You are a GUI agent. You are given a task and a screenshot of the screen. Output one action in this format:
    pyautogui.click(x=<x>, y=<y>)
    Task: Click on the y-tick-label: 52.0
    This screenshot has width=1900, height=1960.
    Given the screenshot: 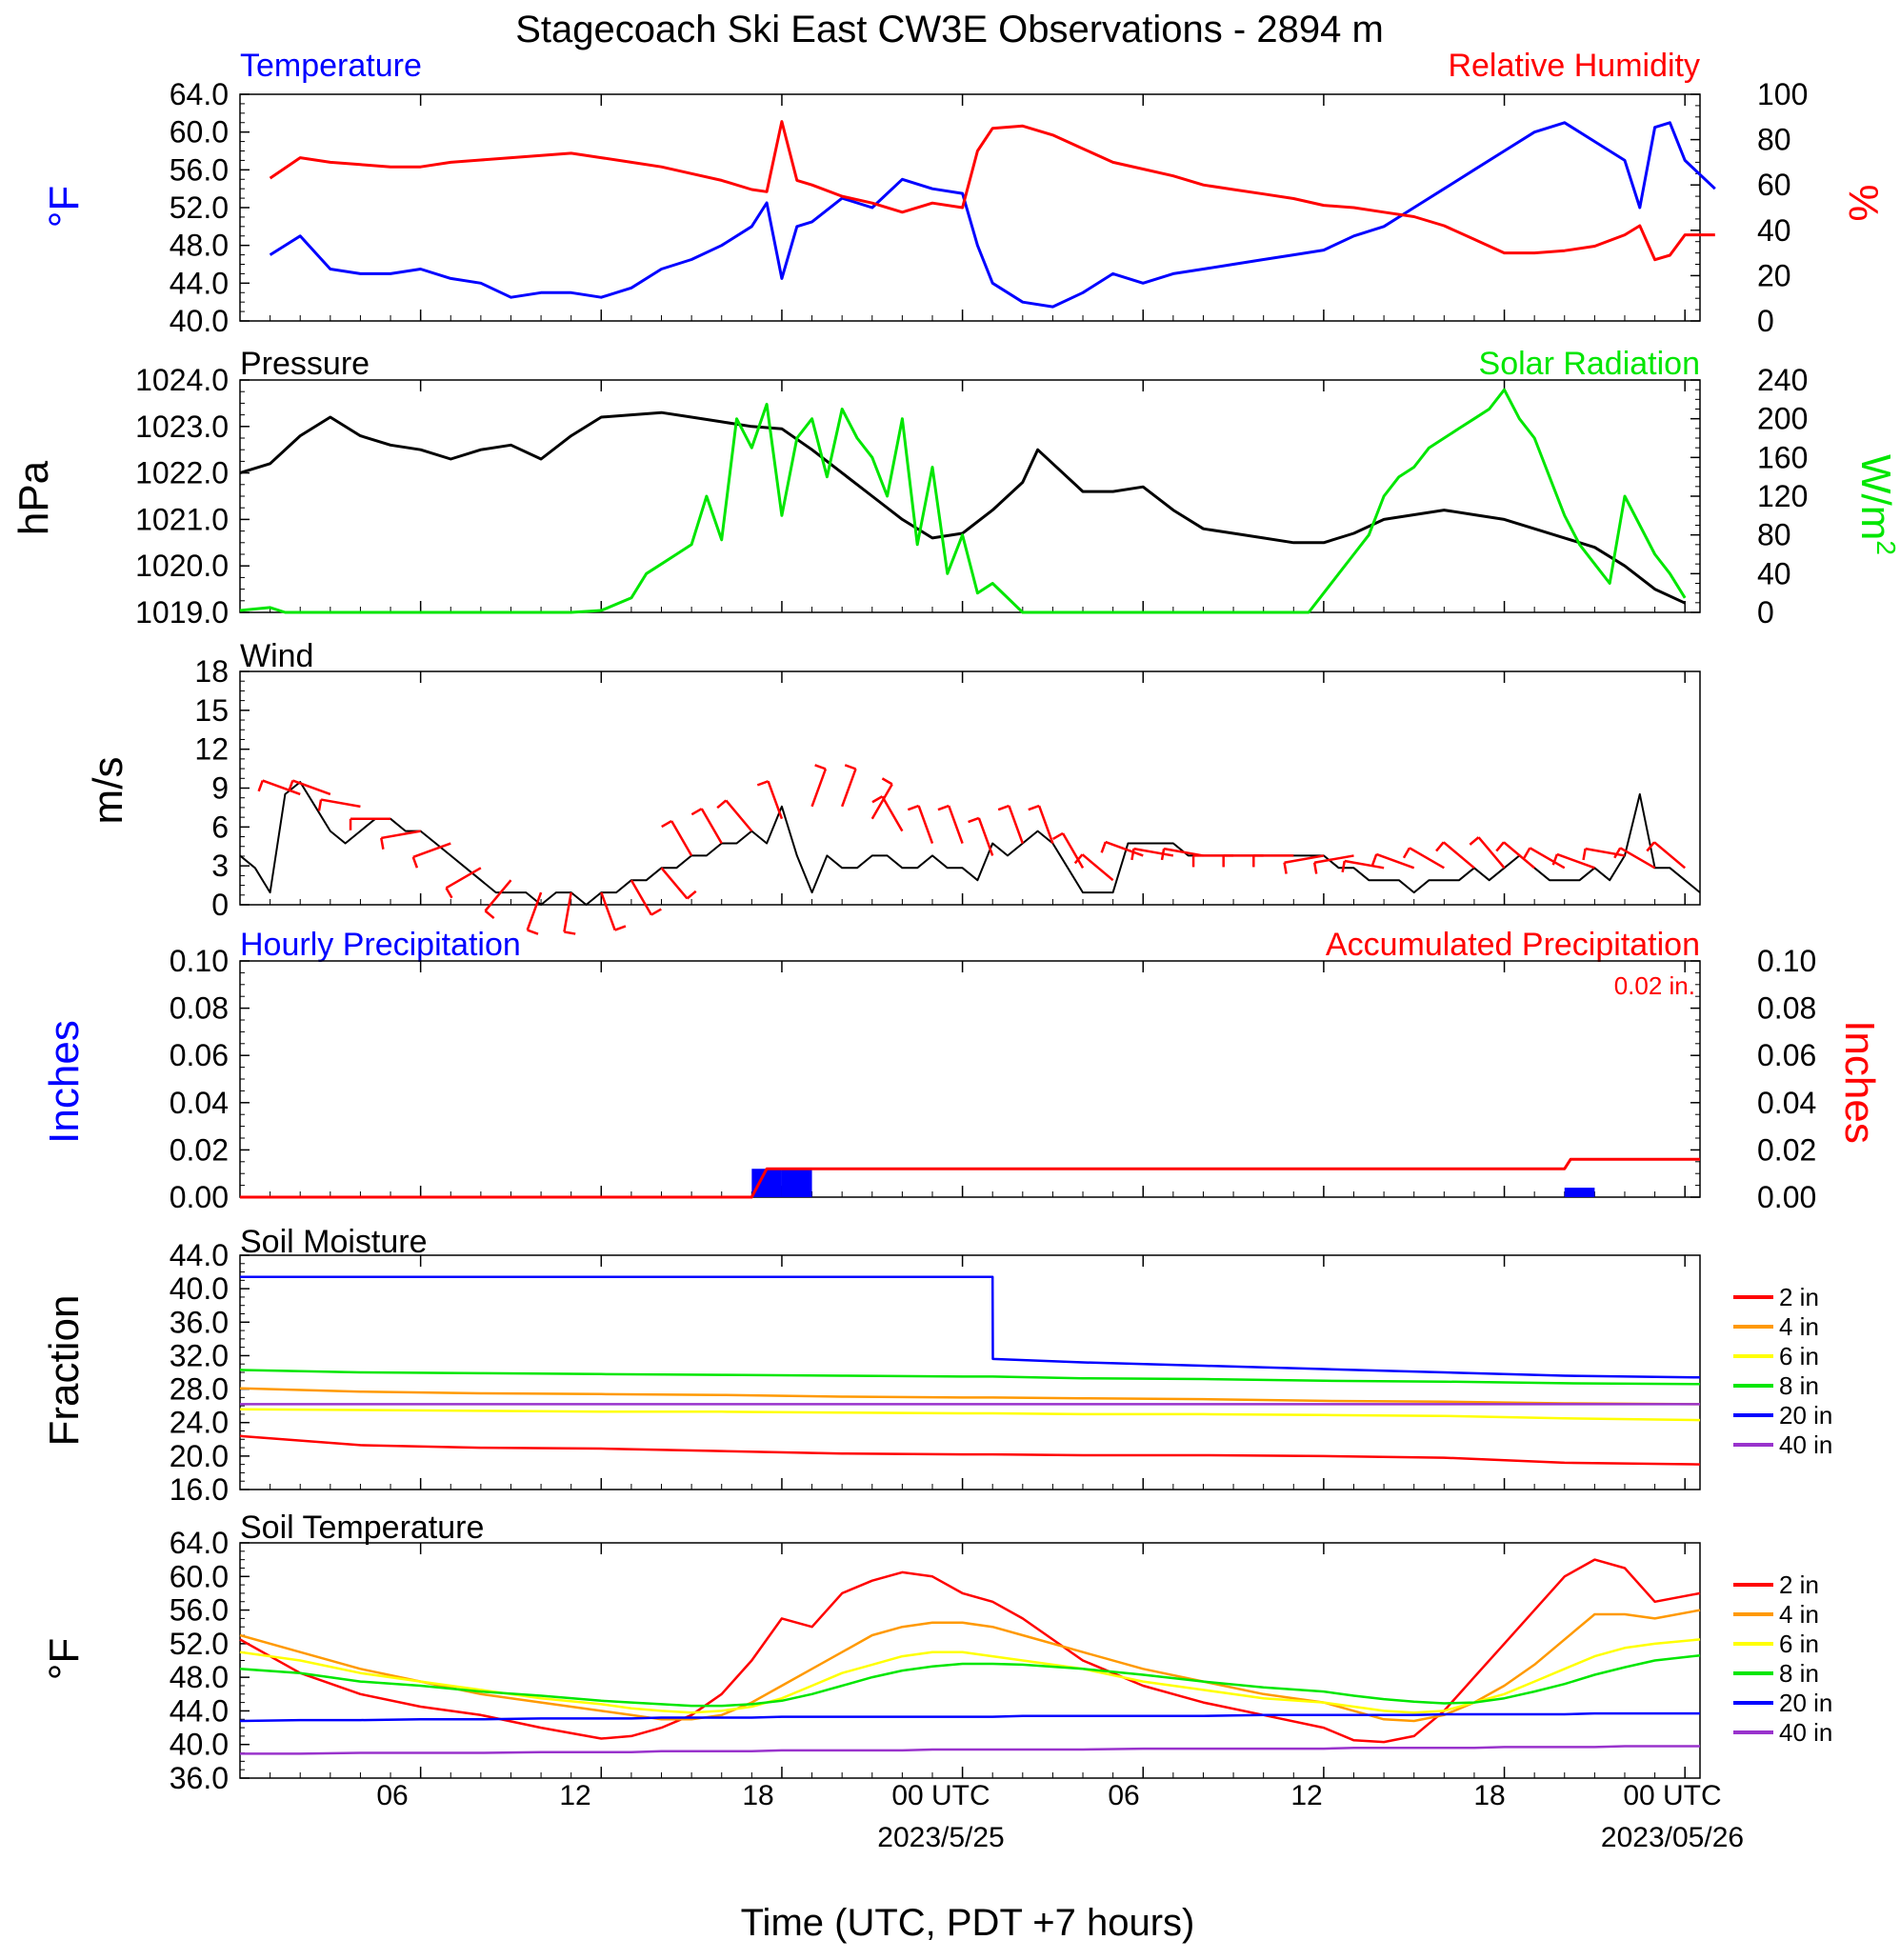 What is the action you would take?
    pyautogui.click(x=199, y=1644)
    